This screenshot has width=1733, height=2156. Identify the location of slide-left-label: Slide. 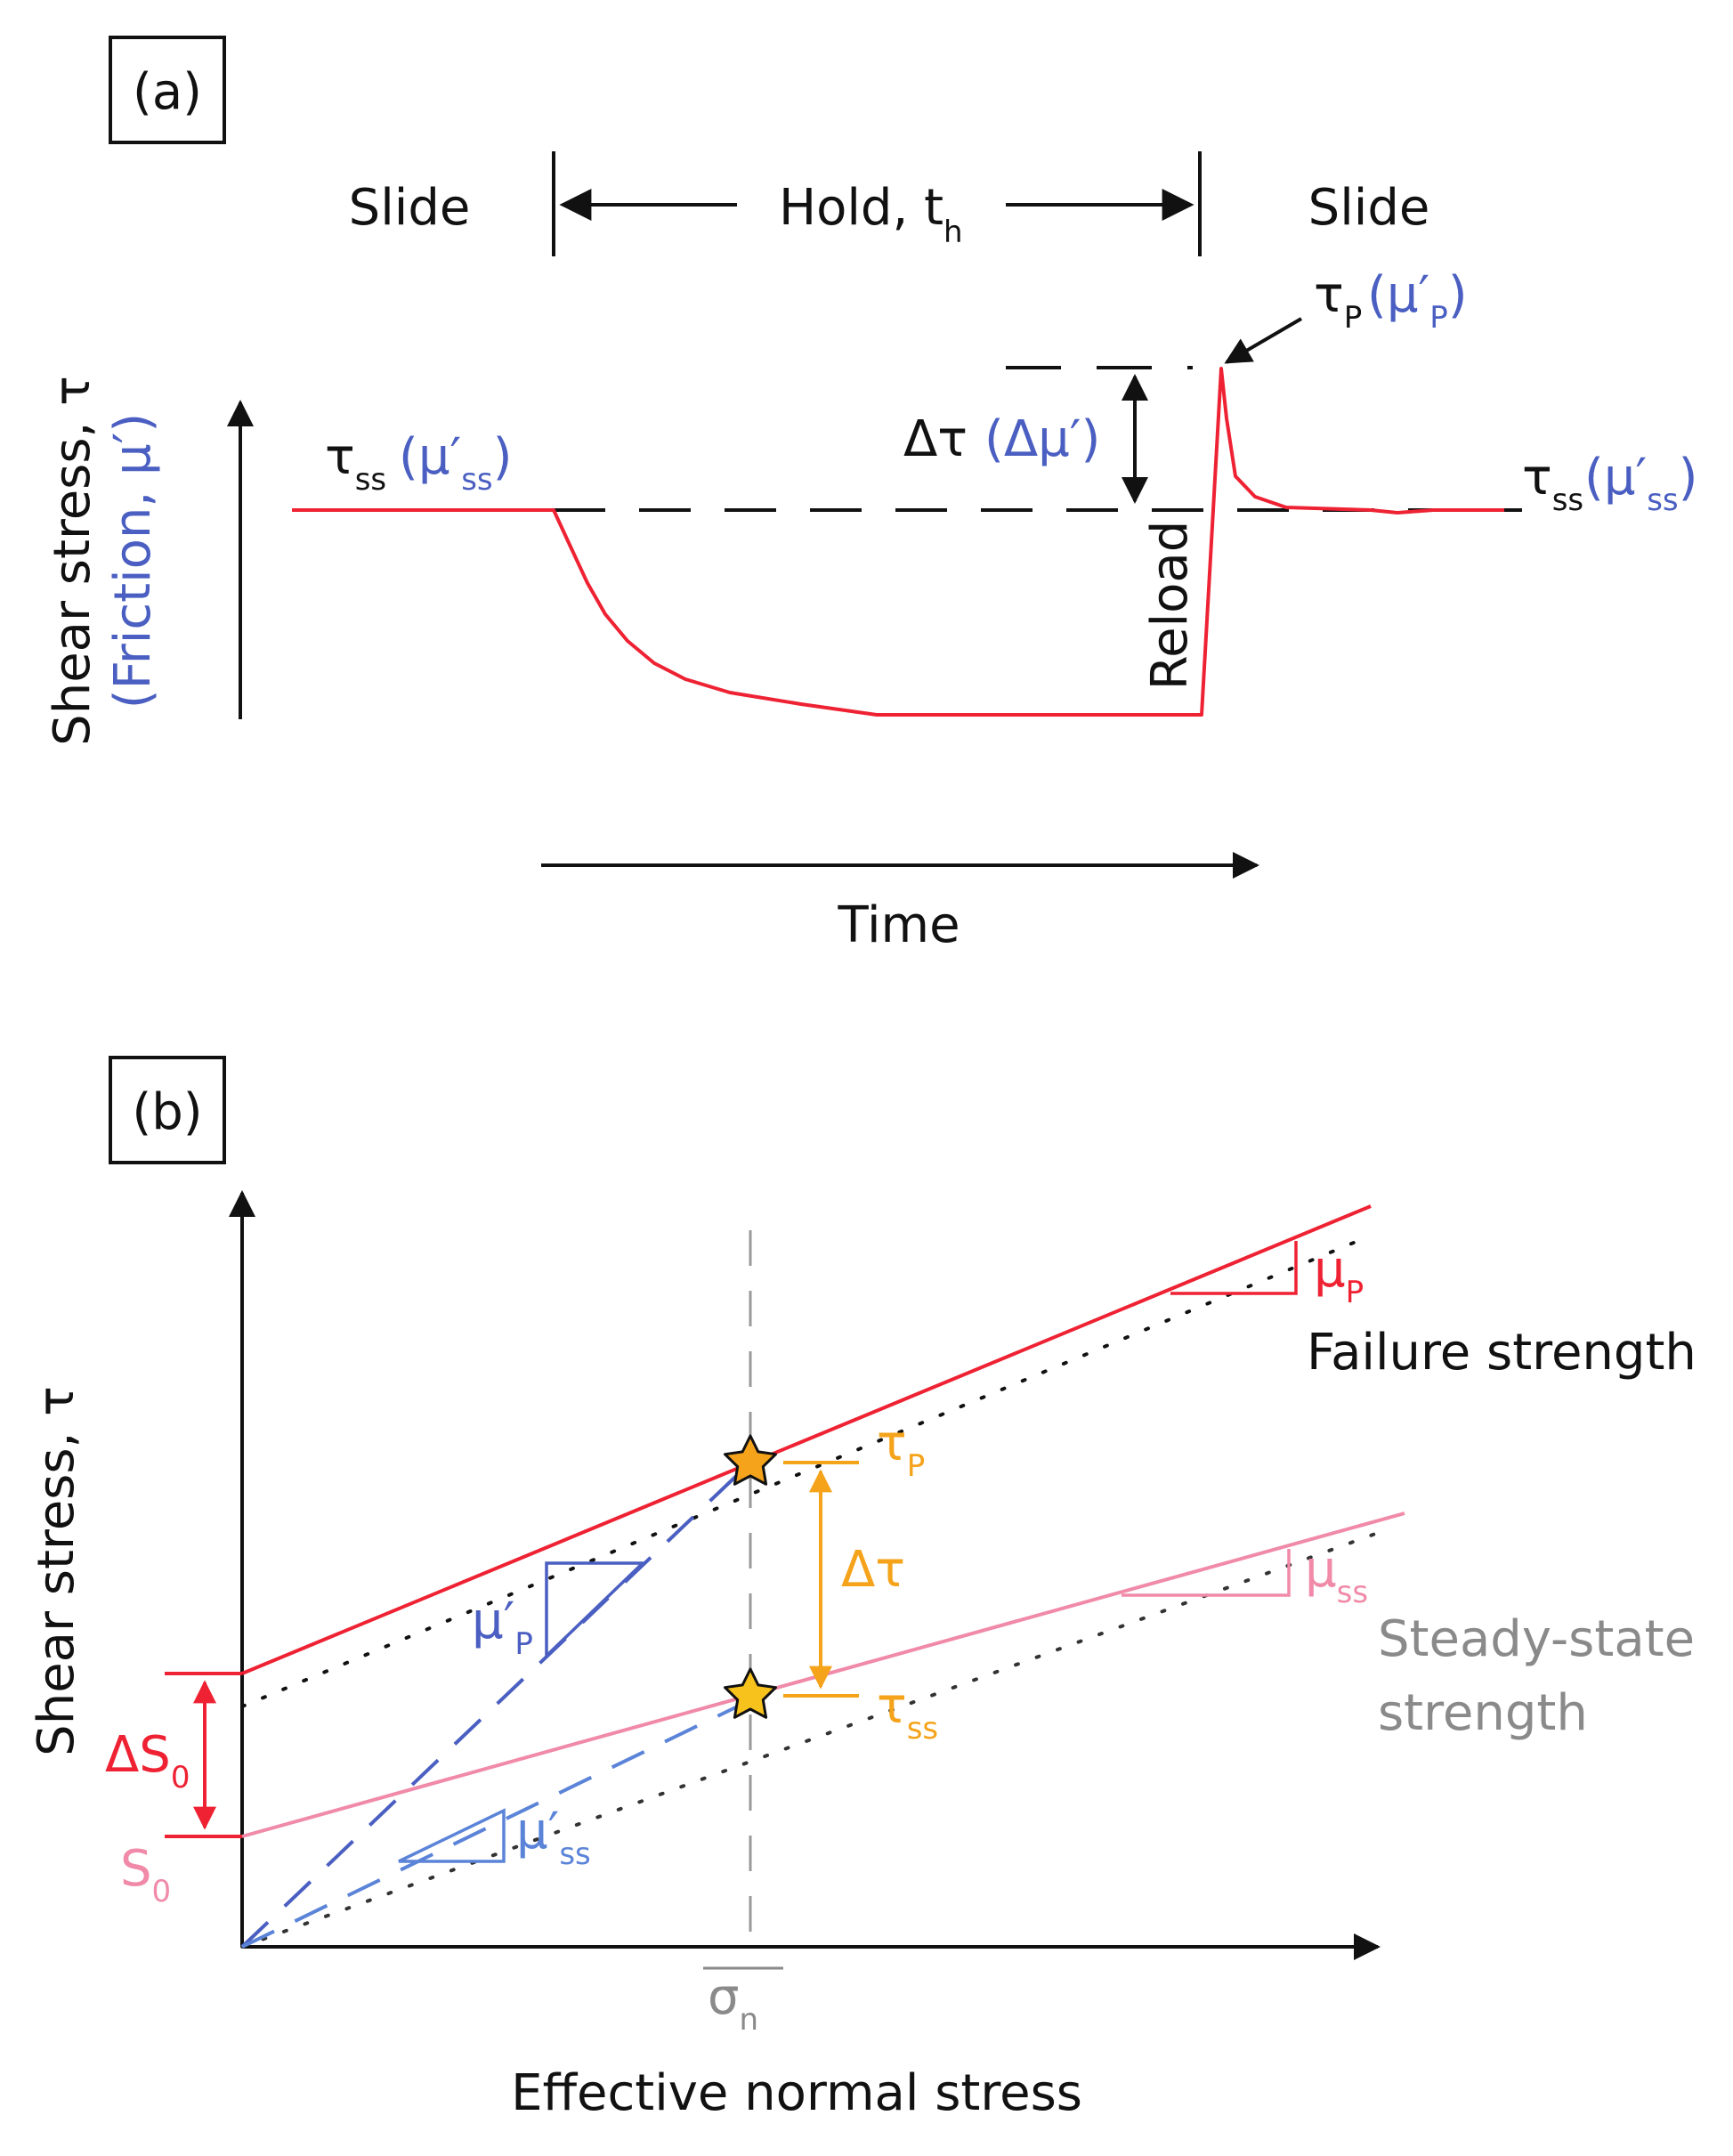
(410, 208).